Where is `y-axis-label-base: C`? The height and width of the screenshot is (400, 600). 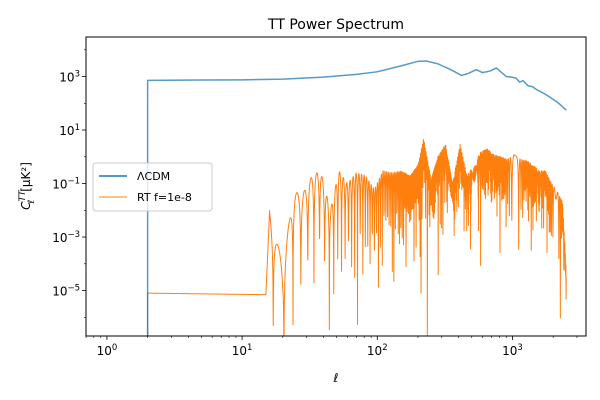 y-axis-label-base: C is located at coordinates (26, 205).